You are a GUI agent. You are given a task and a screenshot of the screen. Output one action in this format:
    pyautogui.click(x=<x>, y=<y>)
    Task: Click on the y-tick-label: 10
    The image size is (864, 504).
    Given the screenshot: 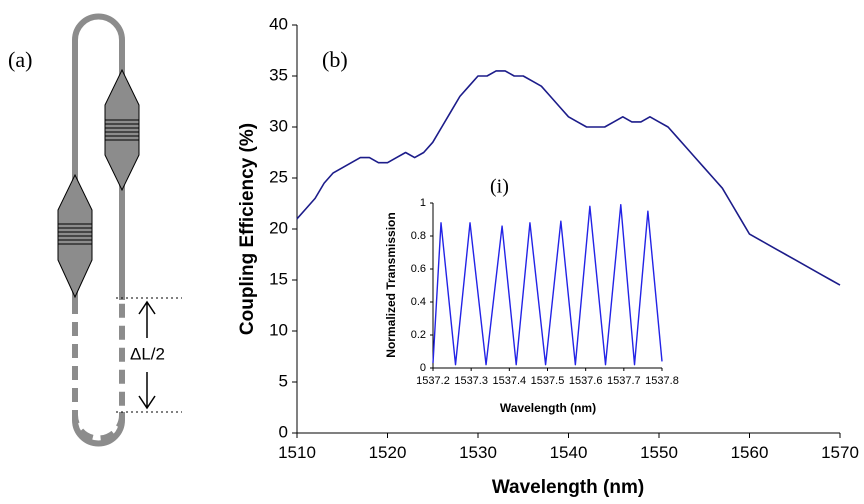 What is the action you would take?
    pyautogui.click(x=278, y=329)
    